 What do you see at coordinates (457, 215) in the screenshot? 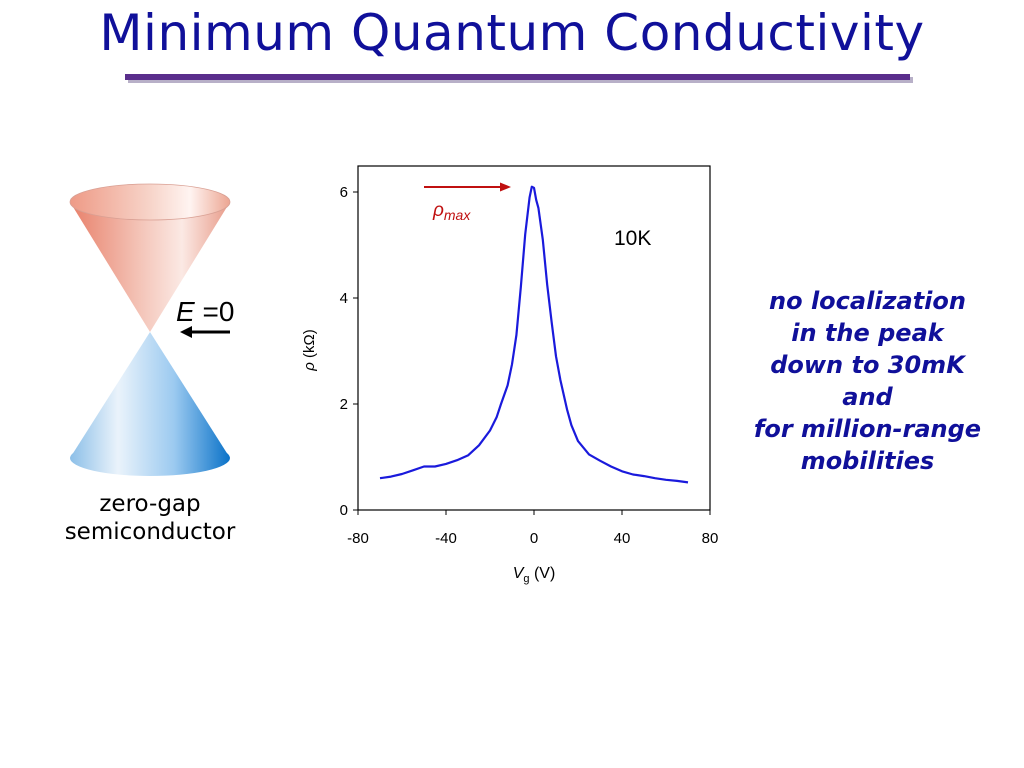
I see `rho-max-subscript: max` at bounding box center [457, 215].